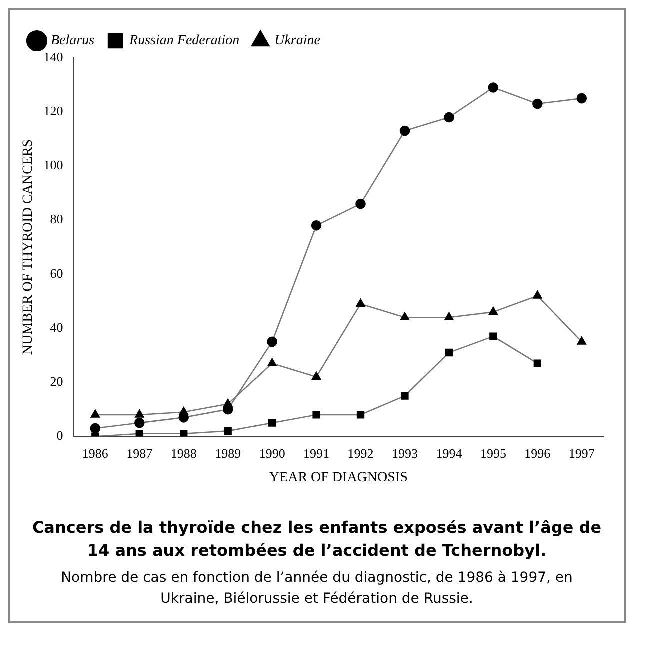 The height and width of the screenshot is (666, 648). What do you see at coordinates (183, 453) in the screenshot?
I see `x-tick-label: 1988` at bounding box center [183, 453].